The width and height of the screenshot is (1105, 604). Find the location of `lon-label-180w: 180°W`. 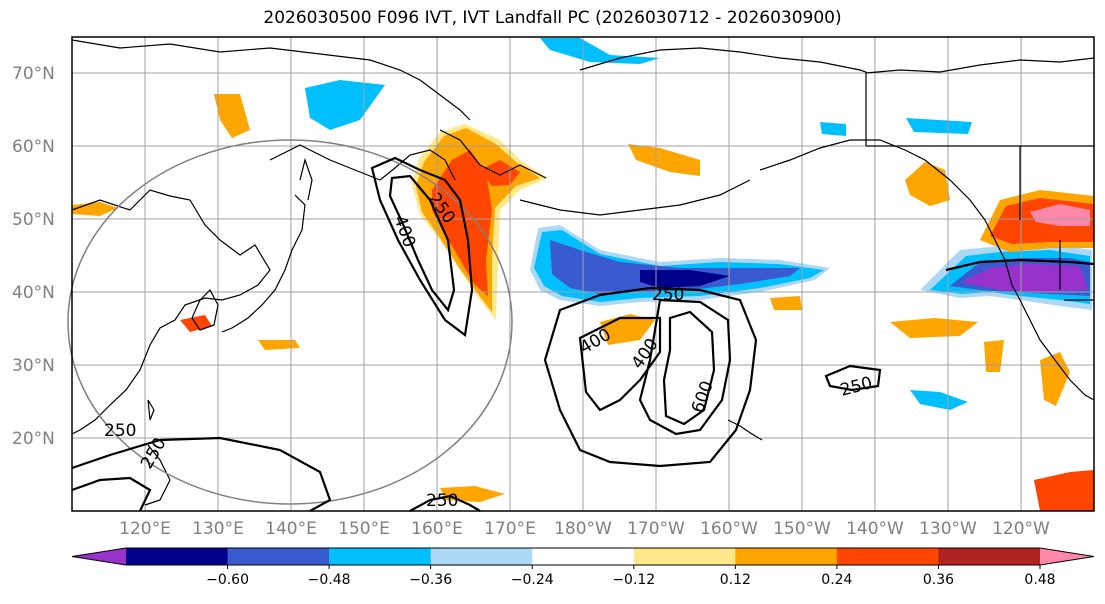

lon-label-180w: 180°W is located at coordinates (583, 529).